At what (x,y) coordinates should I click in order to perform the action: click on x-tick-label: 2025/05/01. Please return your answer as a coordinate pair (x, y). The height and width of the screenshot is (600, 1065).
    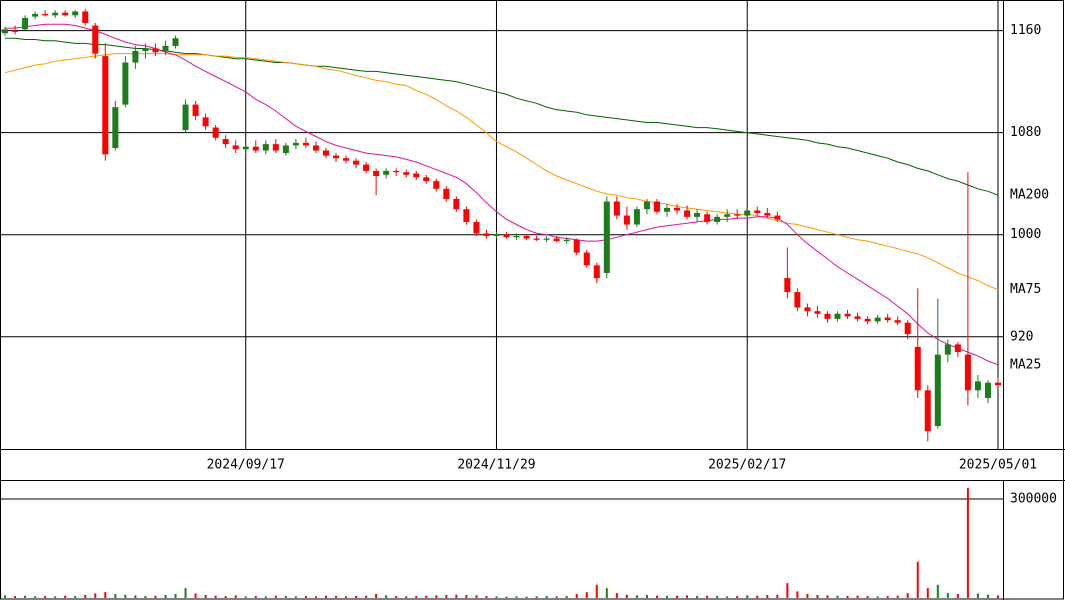
    Looking at the image, I should click on (998, 465).